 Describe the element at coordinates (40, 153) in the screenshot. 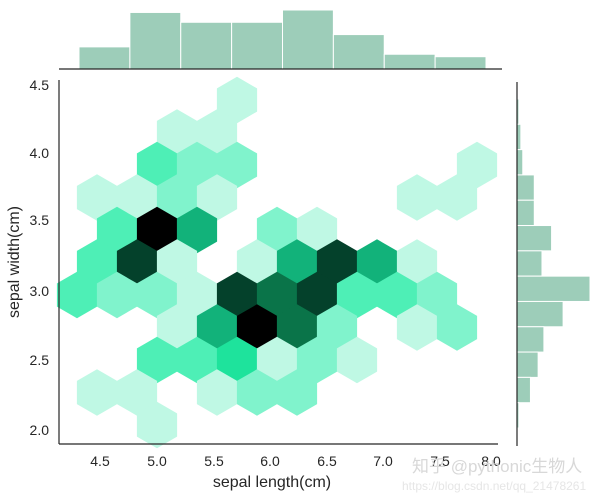

I see `y-tick-label: 4.0` at that location.